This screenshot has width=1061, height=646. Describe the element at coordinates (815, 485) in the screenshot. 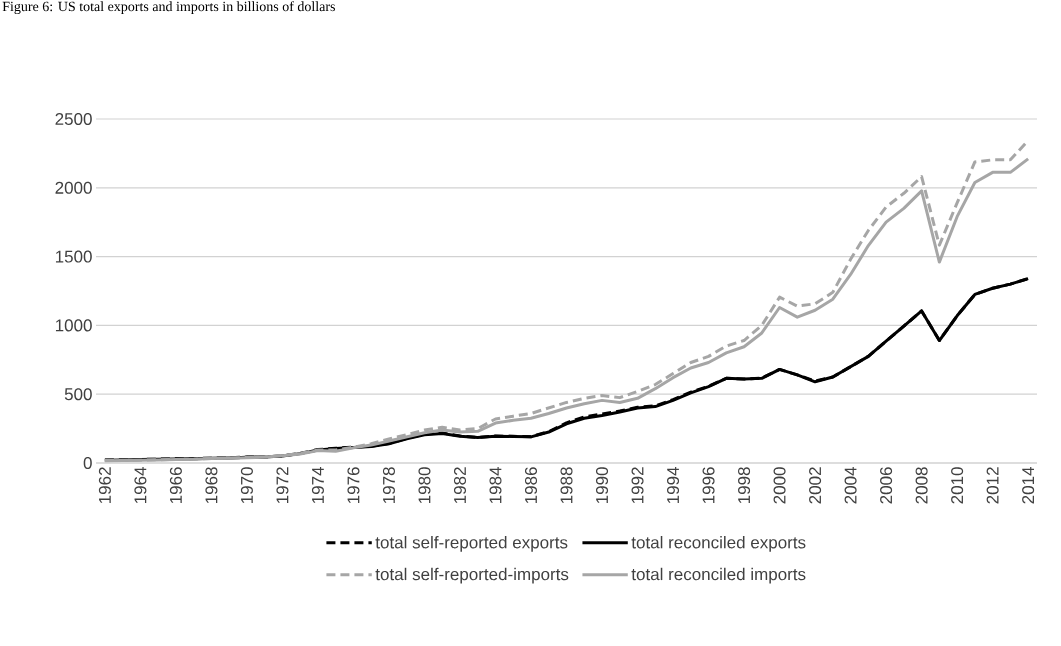

I see `x-tick-label: 2002` at that location.